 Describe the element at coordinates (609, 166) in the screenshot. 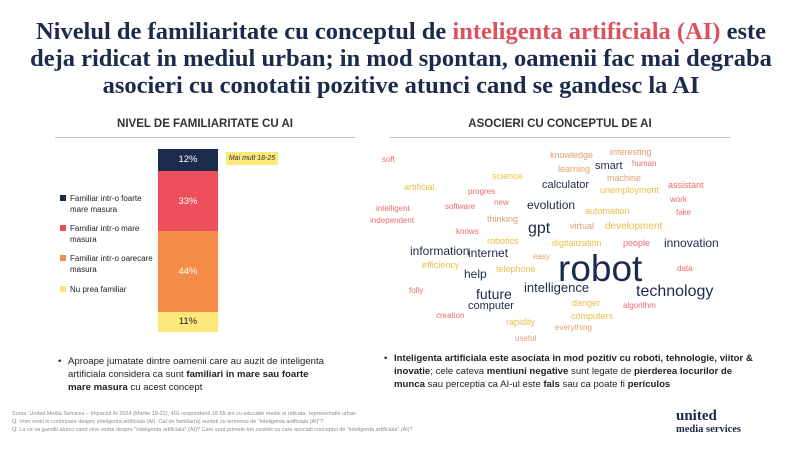

I see `word-cloud-term: smart` at that location.